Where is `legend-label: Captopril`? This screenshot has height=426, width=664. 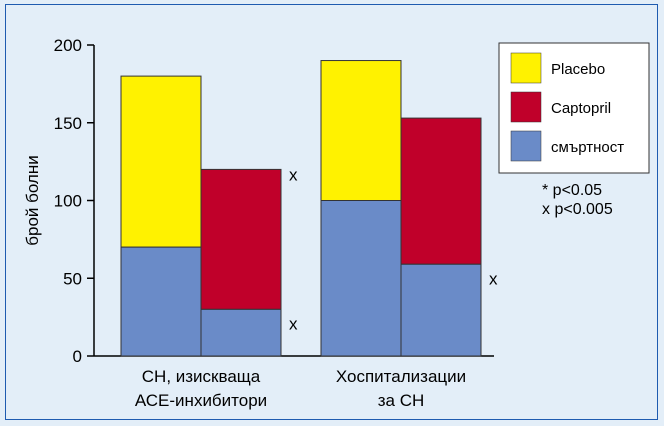
legend-label: Captopril is located at coordinates (581, 108).